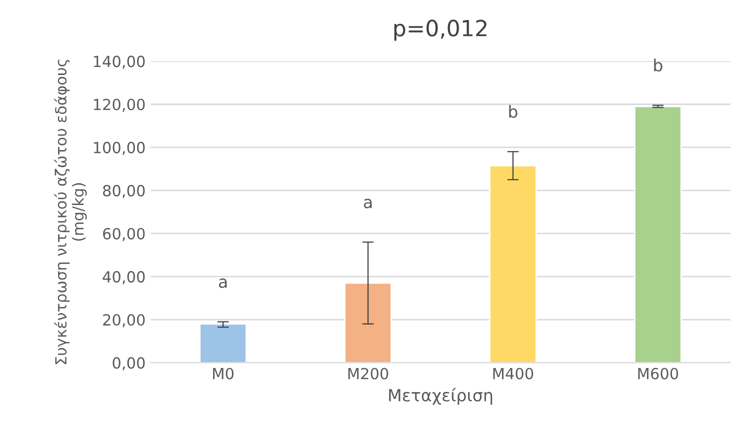 The width and height of the screenshot is (753, 437). I want to click on y-tick-label: 80,00, so click(124, 191).